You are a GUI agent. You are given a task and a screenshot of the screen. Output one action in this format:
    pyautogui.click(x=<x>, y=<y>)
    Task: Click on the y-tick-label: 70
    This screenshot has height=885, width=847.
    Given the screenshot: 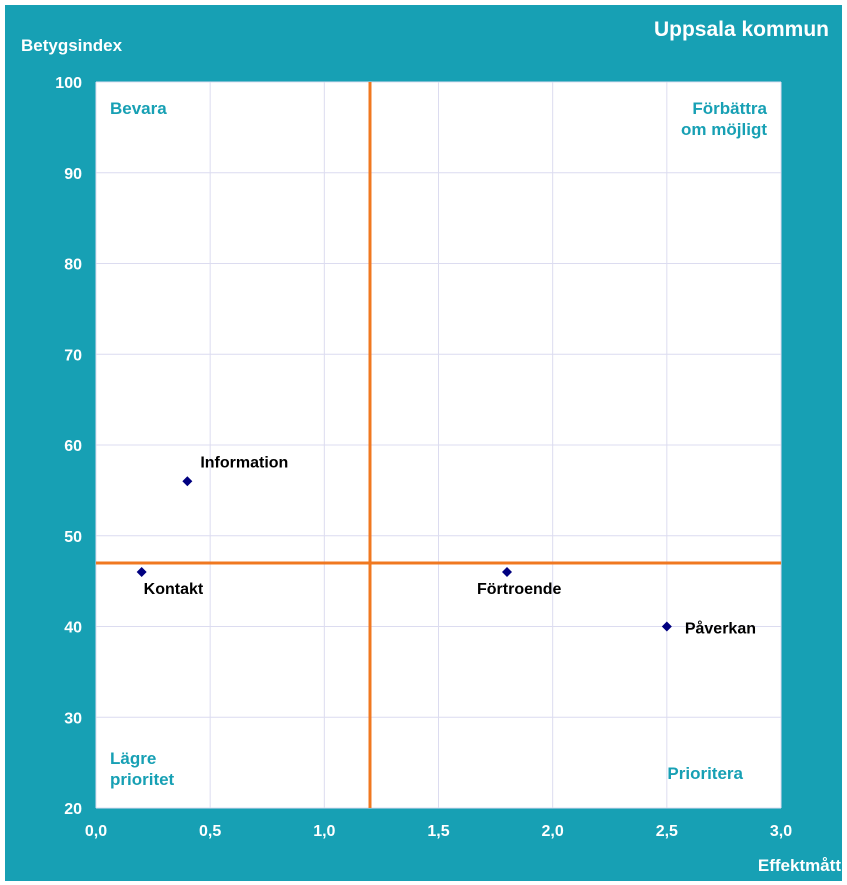 What is the action you would take?
    pyautogui.click(x=73, y=355)
    